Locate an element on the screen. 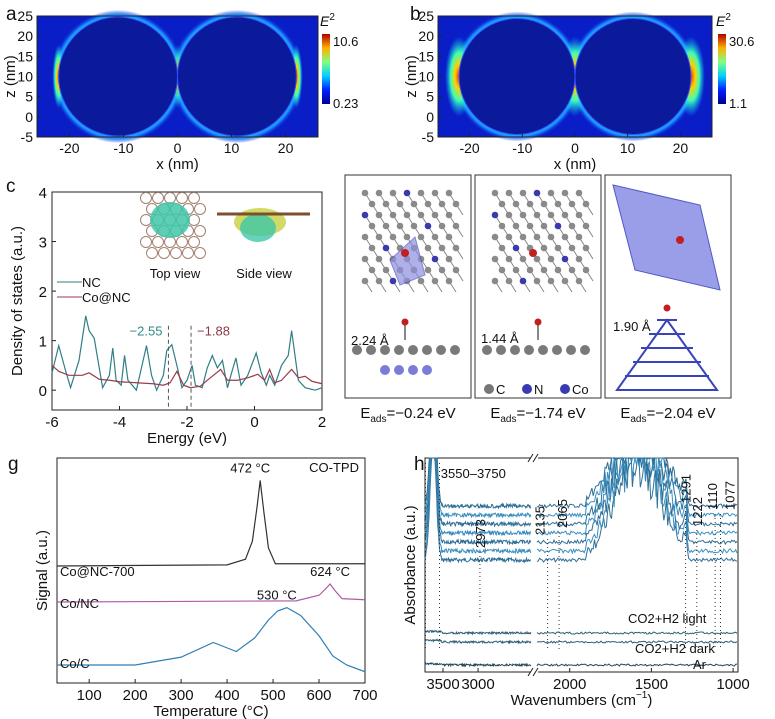 This screenshot has height=719, width=775. y-axis-label: z (nm) is located at coordinates (411, 76).